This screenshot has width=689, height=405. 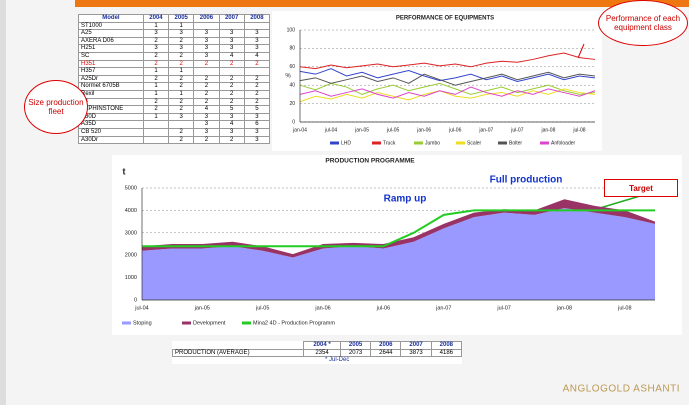 What do you see at coordinates (299, 130) in the screenshot?
I see `x-tick-label: jan-04` at bounding box center [299, 130].